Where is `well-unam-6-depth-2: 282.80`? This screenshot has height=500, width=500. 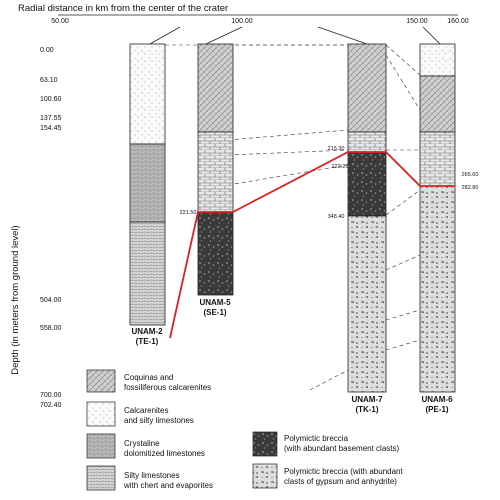 well-unam-6-depth-2: 282.80 is located at coordinates (470, 188).